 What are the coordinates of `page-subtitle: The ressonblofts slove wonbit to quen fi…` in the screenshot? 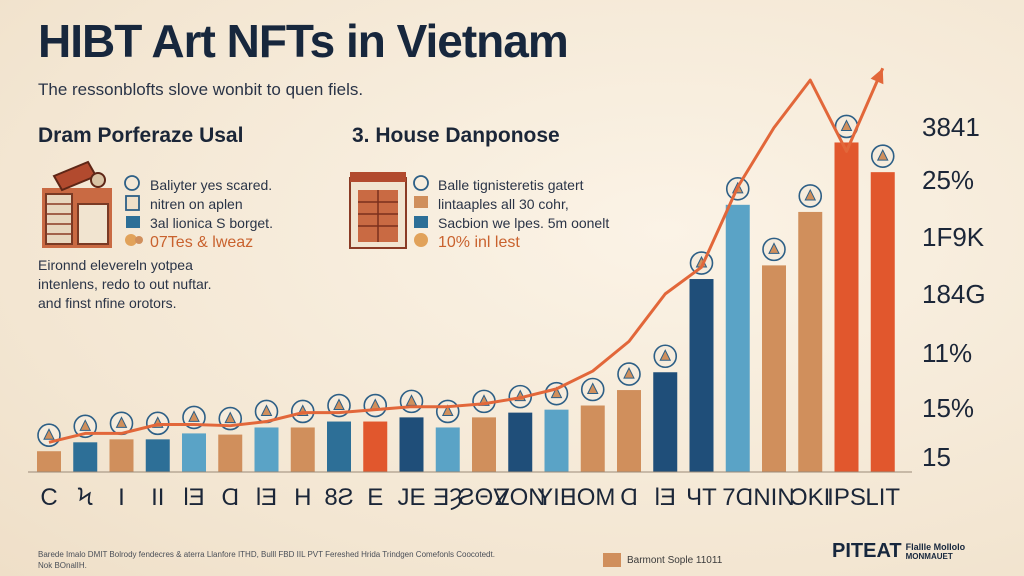 It's located at (201, 89).